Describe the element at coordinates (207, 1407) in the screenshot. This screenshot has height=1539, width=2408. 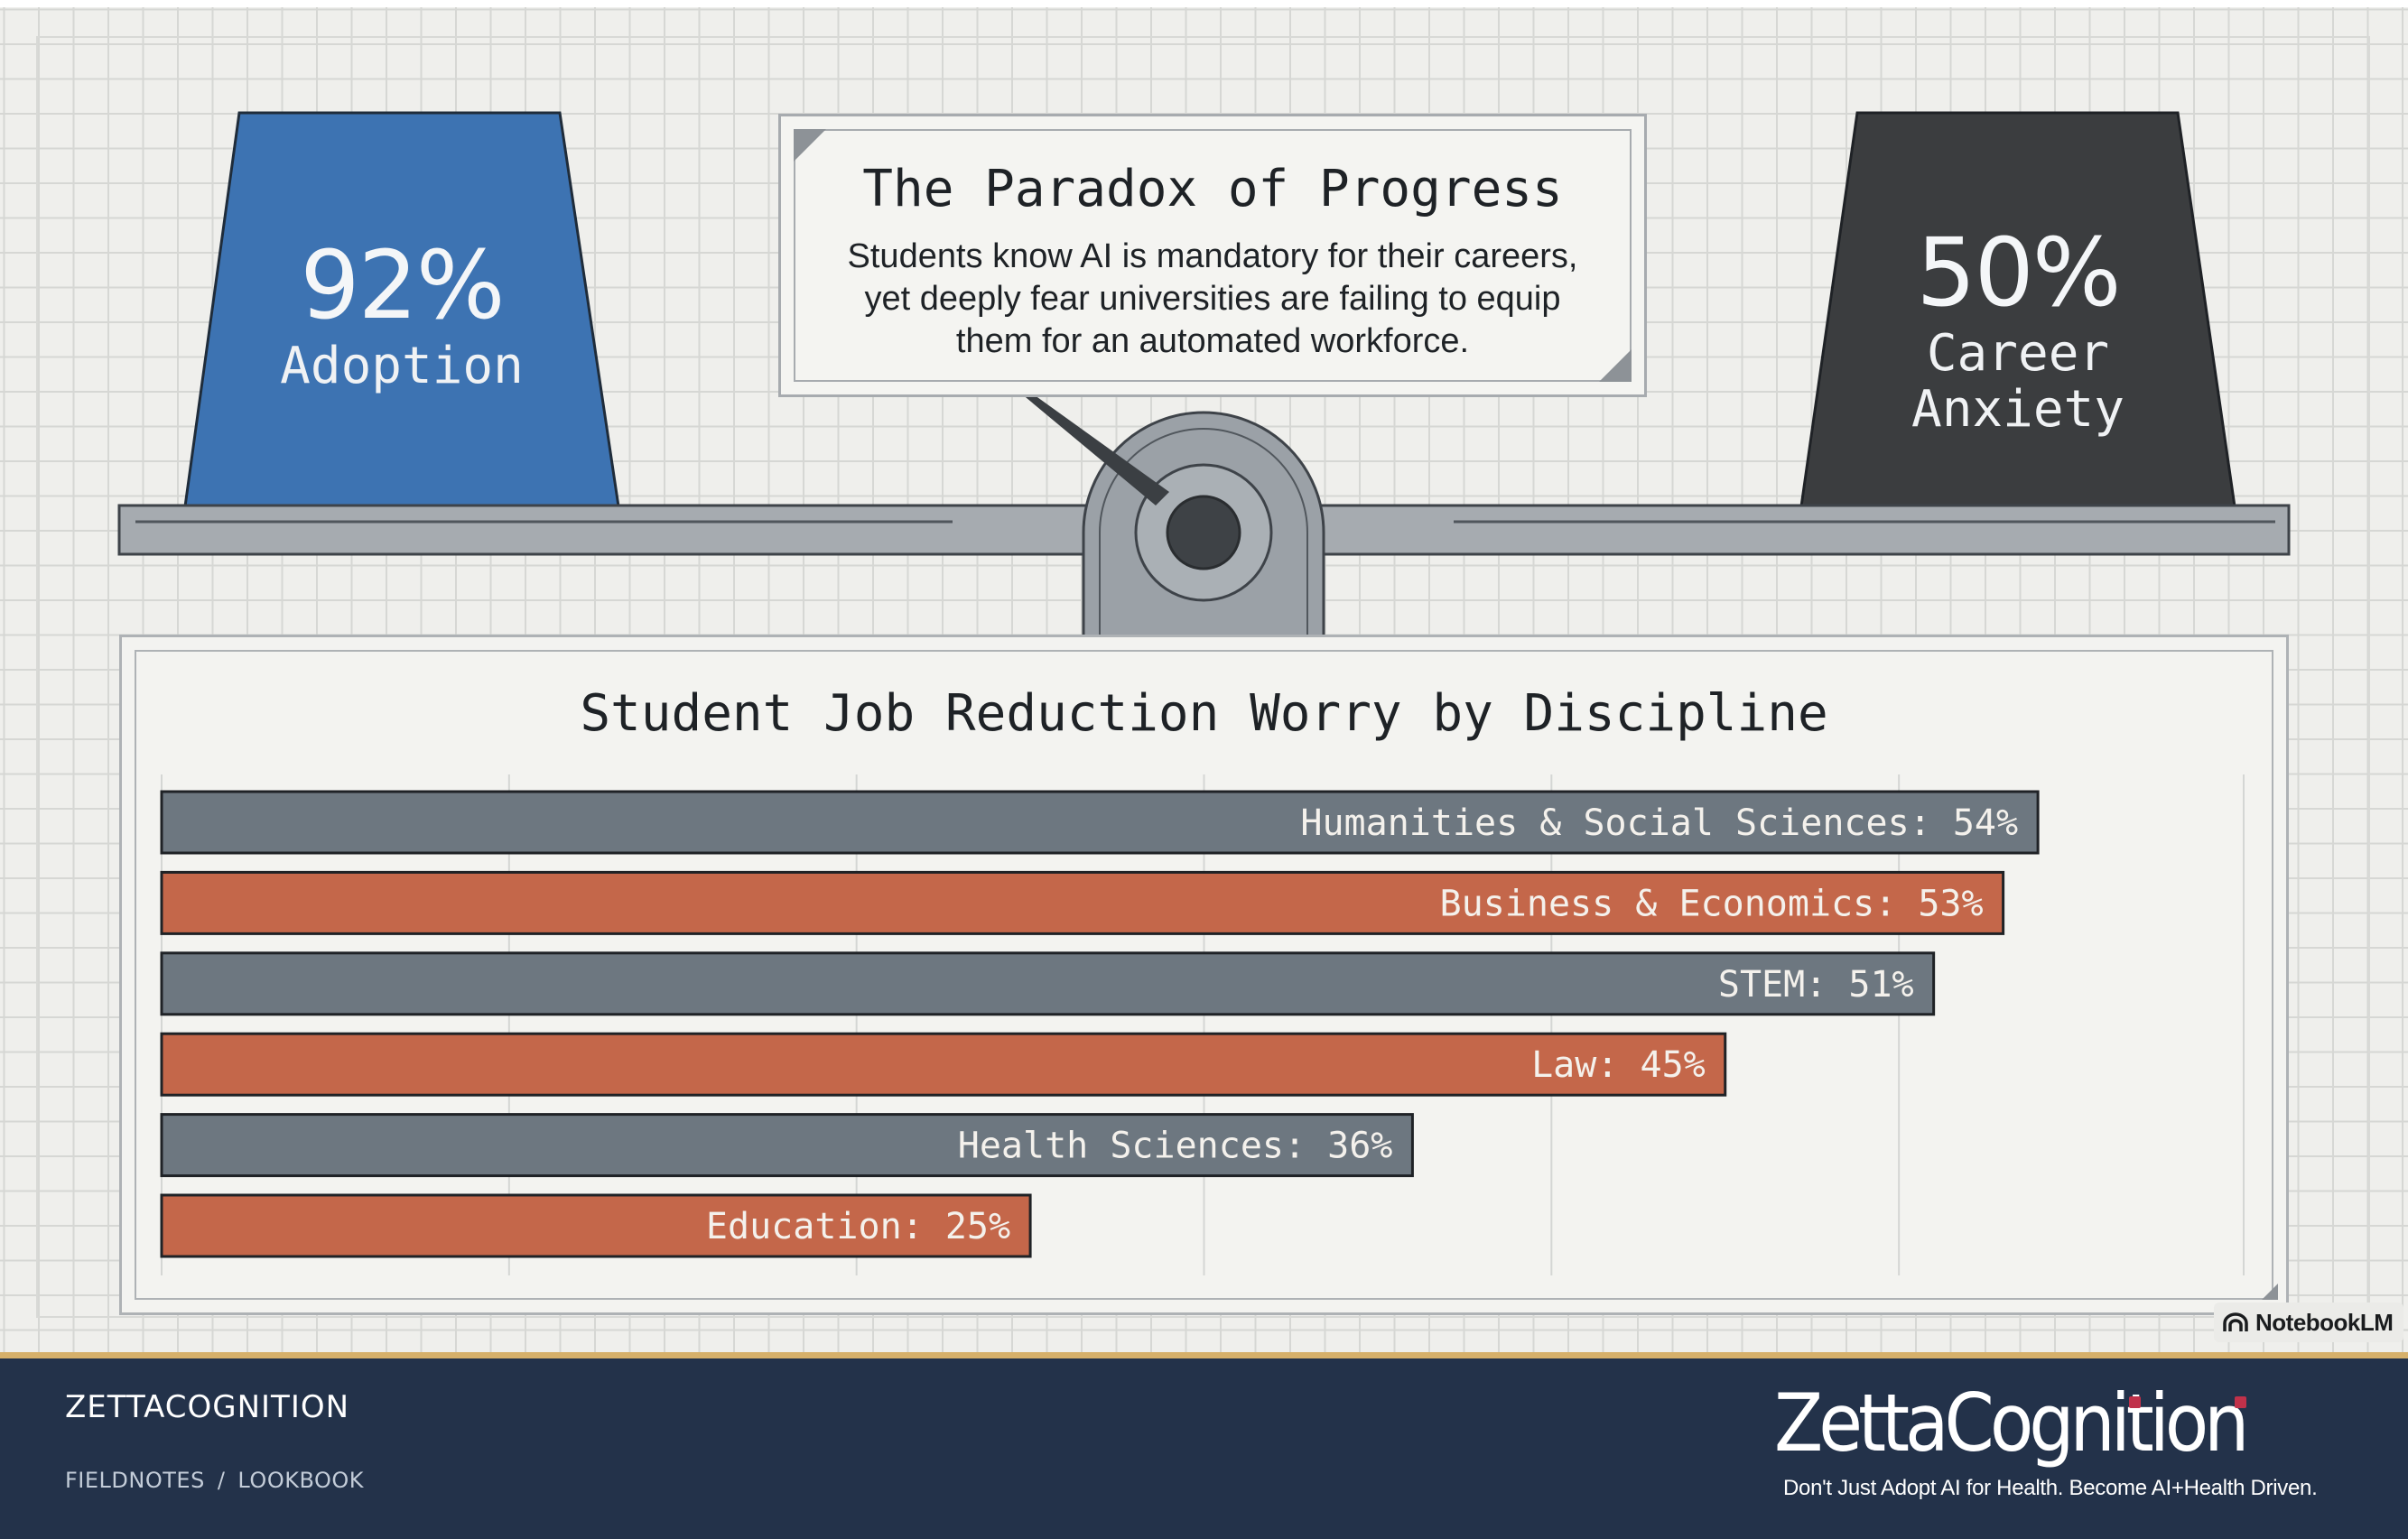
I see `footer-brand: ZETTACOGNITION` at that location.